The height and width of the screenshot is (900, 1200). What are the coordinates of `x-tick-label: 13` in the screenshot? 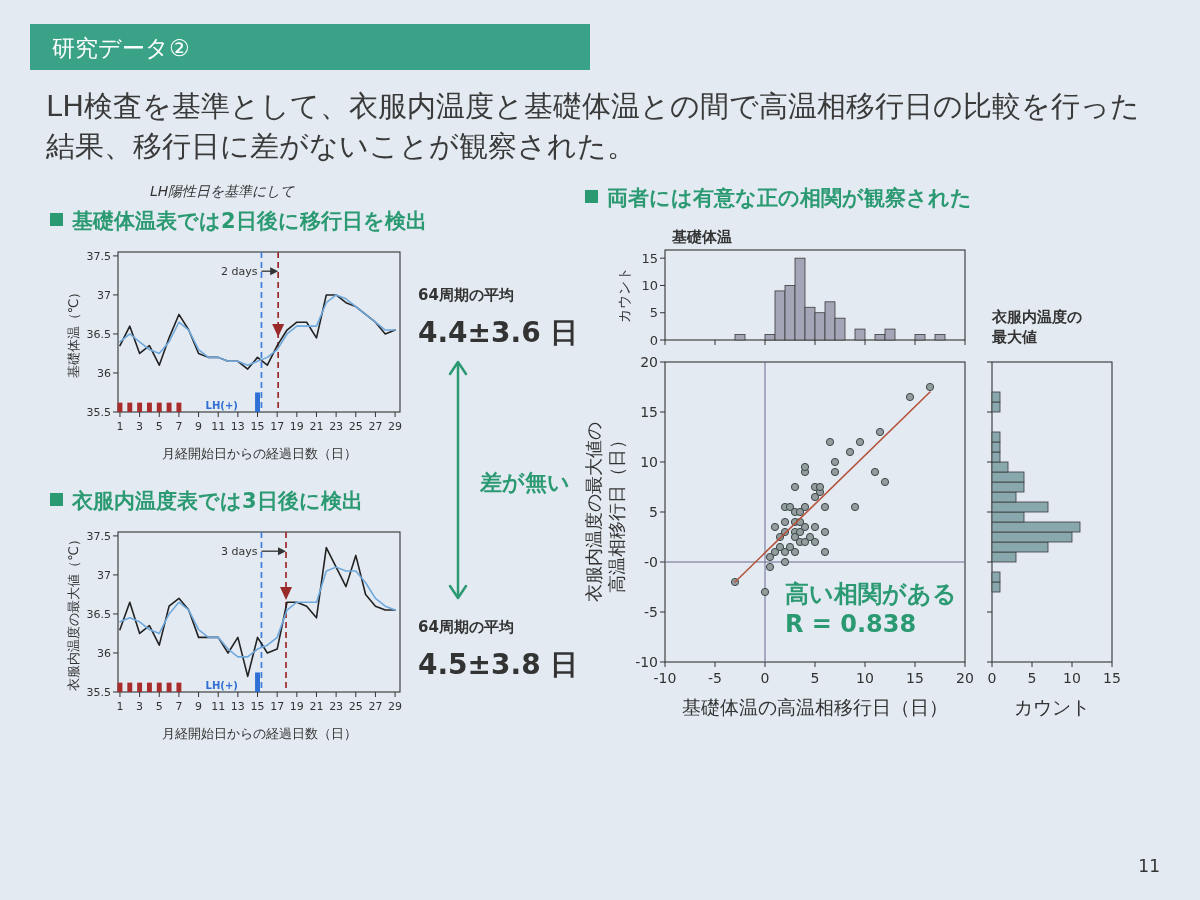 It's located at (237, 426).